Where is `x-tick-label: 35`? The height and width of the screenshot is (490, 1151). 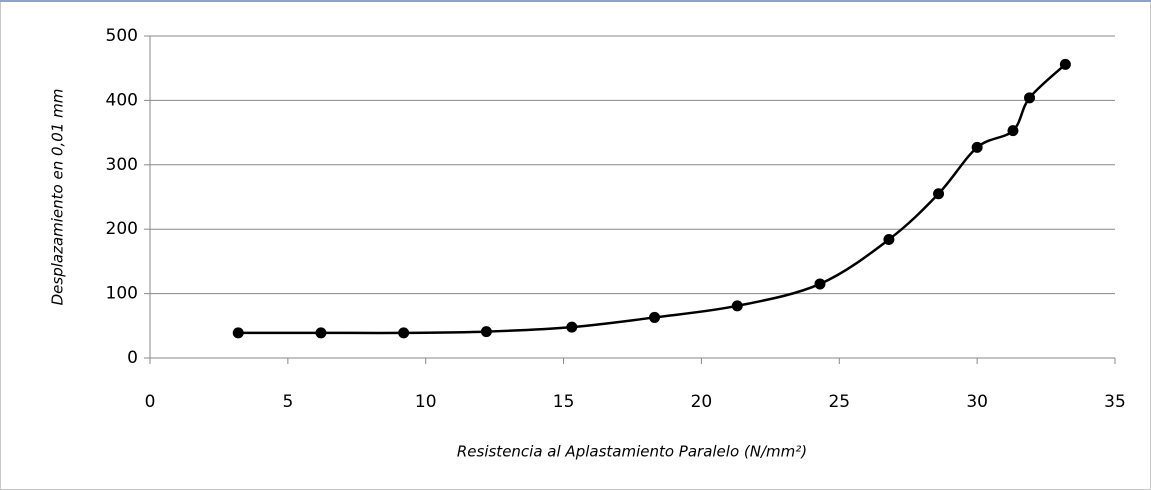 x-tick-label: 35 is located at coordinates (1115, 402).